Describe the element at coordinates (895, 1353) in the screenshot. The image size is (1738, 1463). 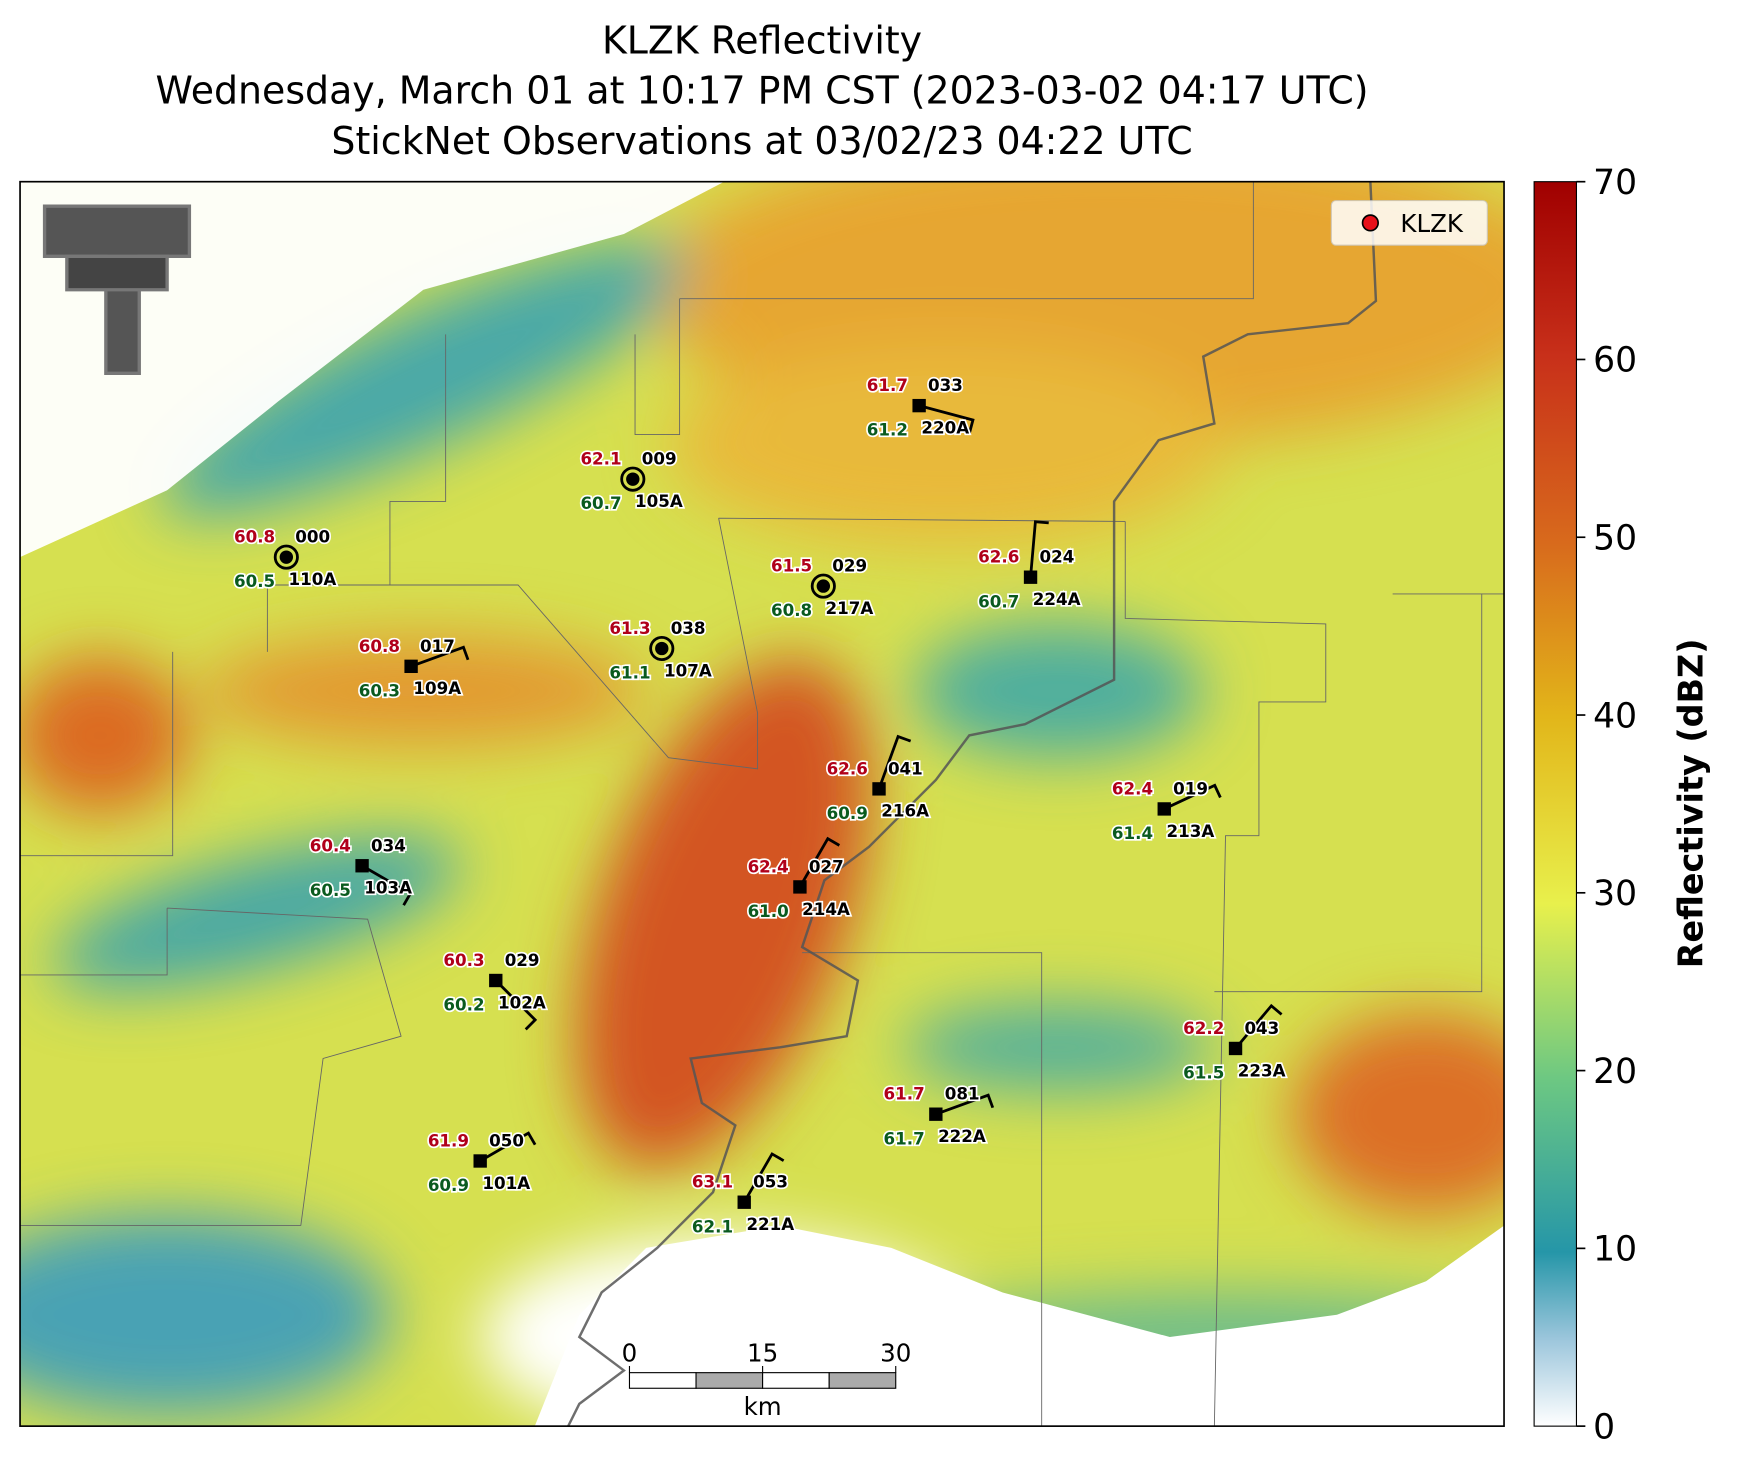
I see `scale-tick-label: 30` at that location.